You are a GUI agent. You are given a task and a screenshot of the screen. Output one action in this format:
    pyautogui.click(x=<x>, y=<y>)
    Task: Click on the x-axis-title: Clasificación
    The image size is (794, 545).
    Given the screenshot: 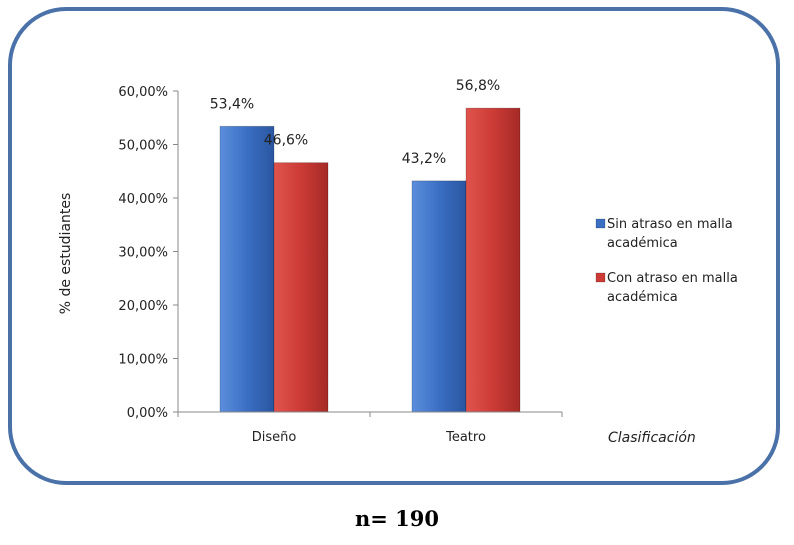 What is the action you would take?
    pyautogui.click(x=652, y=438)
    